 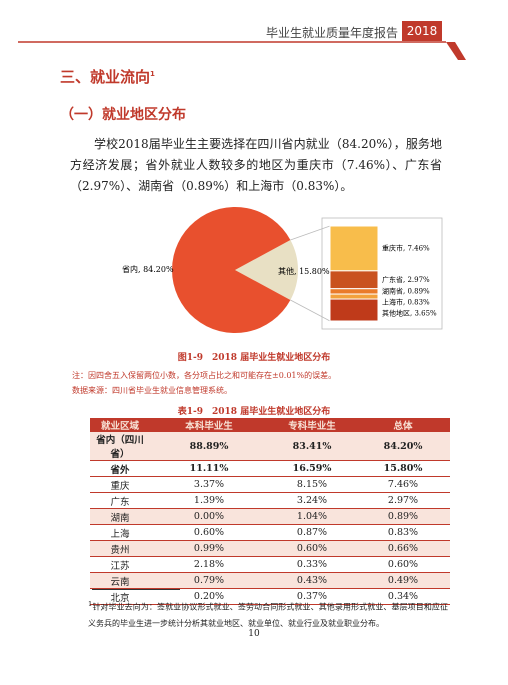 I want to click on table-cell: 0.43%, so click(x=312, y=580).